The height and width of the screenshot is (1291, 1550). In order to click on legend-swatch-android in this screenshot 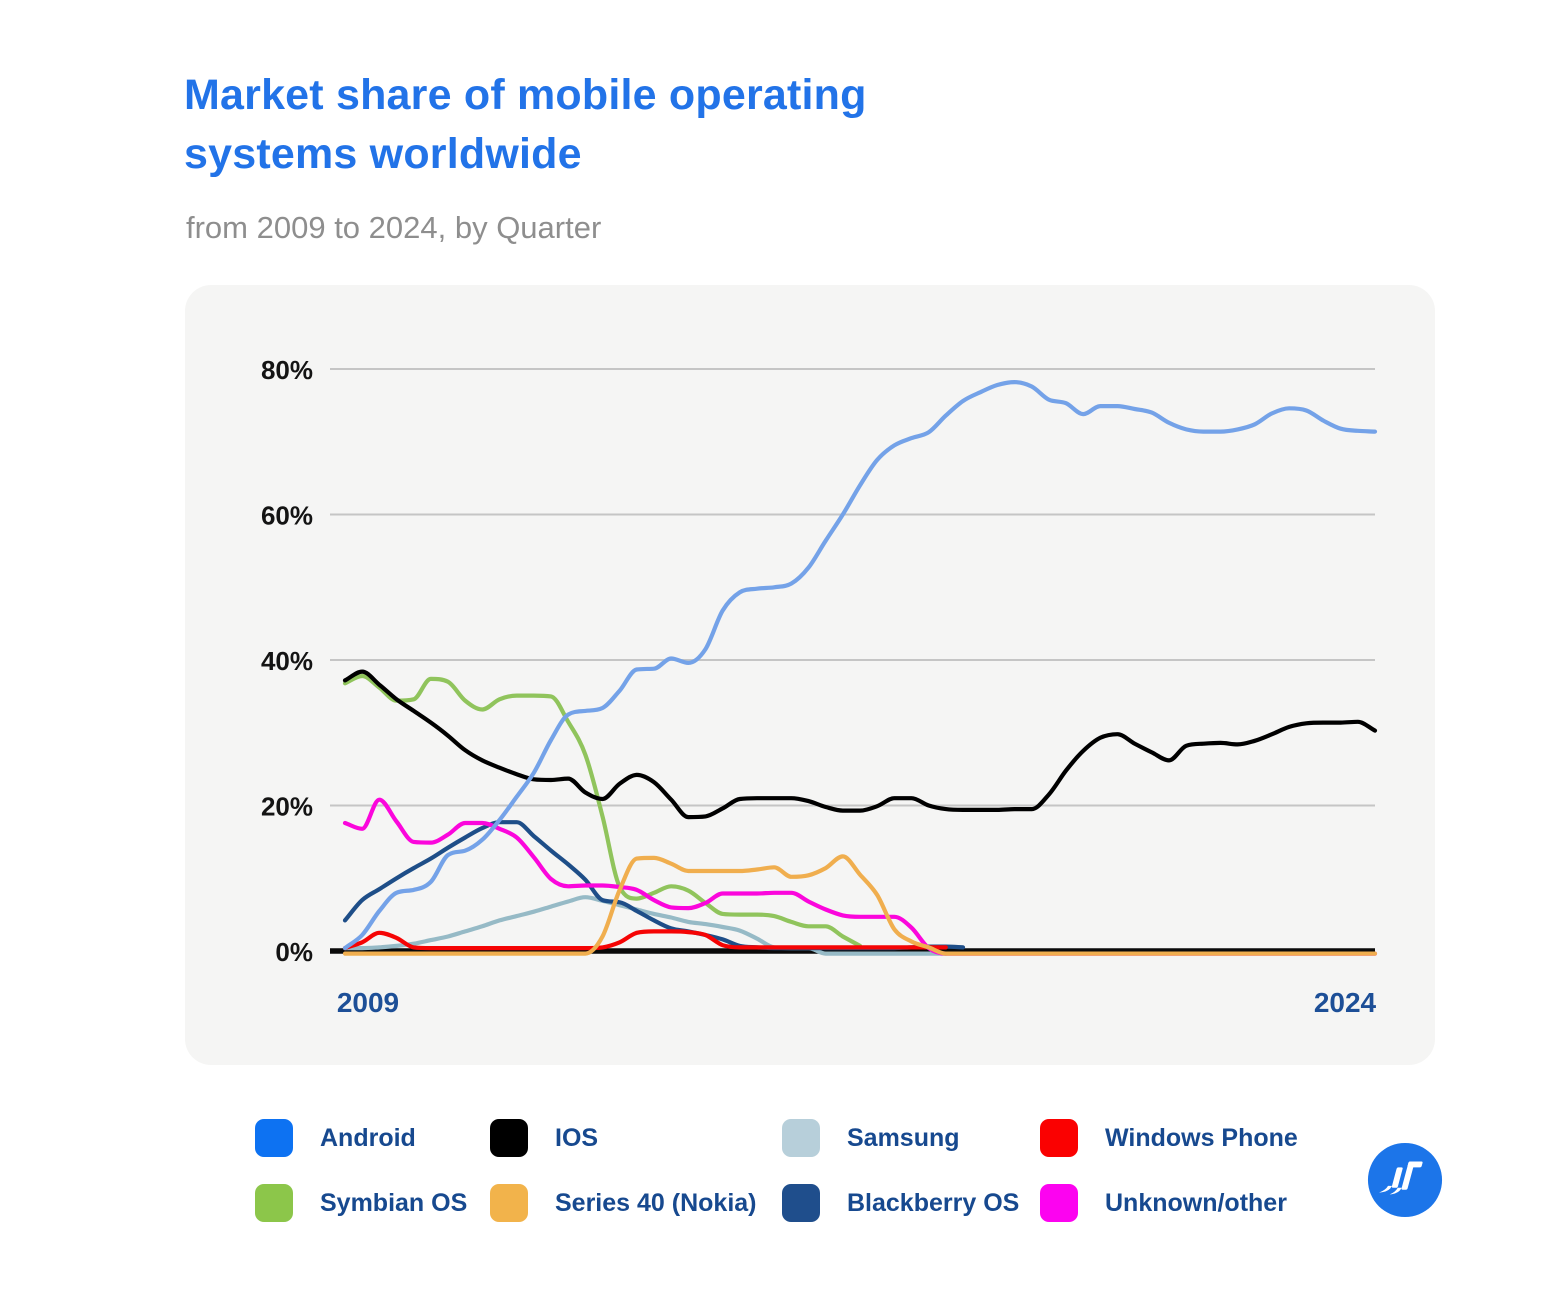, I will do `click(274, 1138)`.